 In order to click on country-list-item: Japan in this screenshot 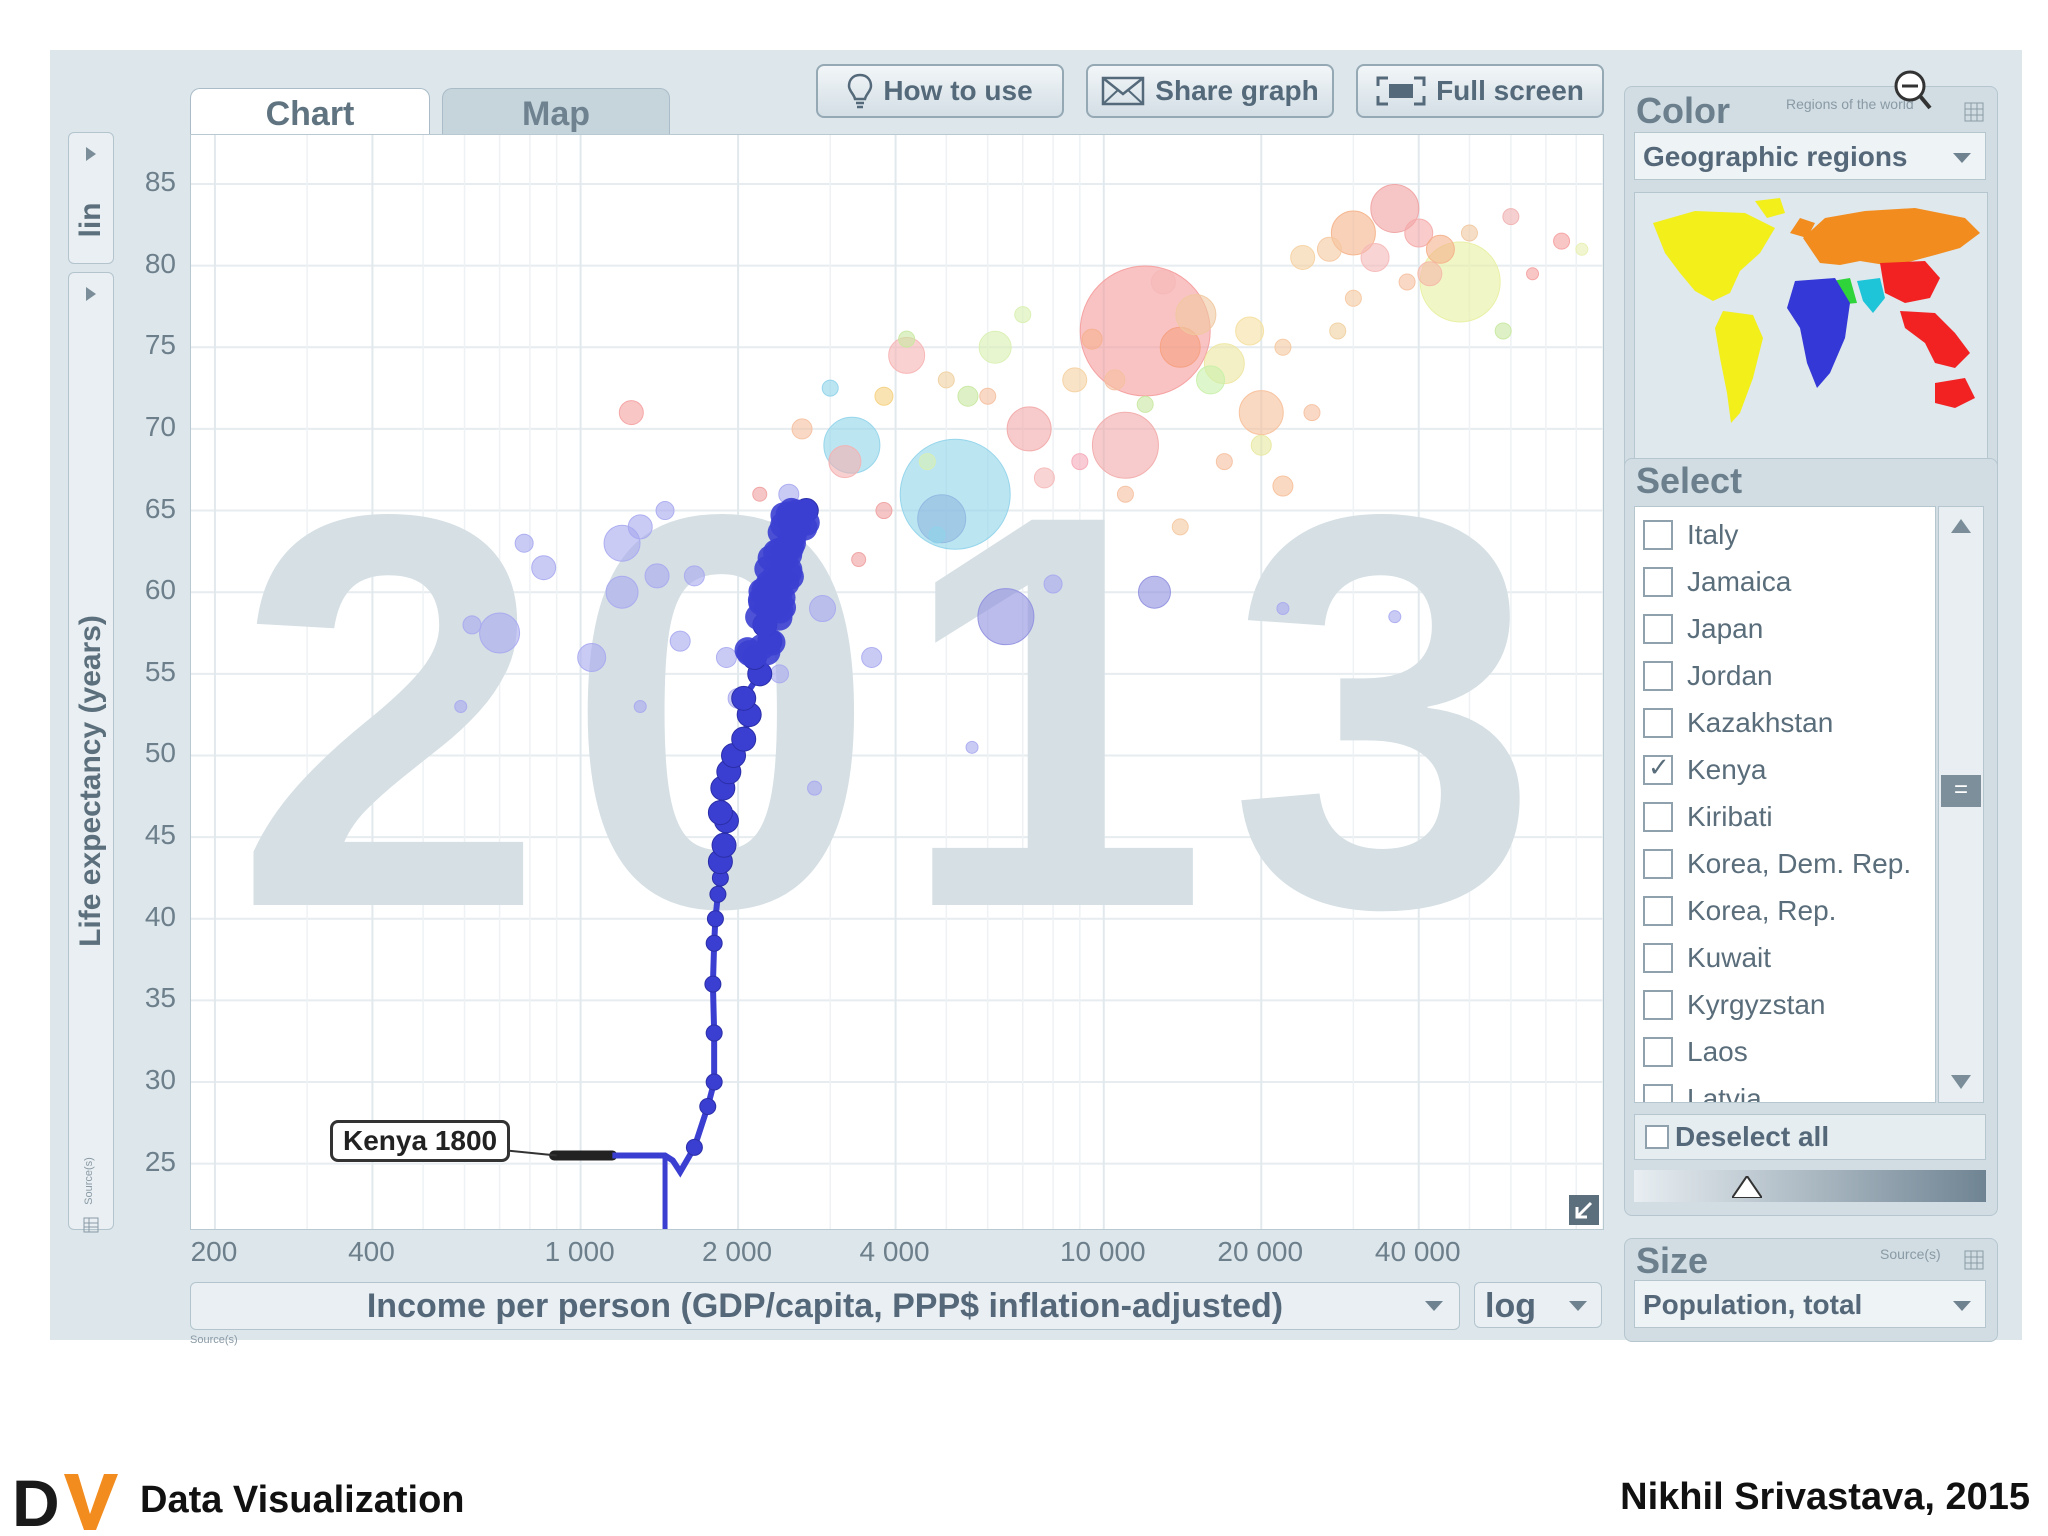, I will do `click(1703, 629)`.